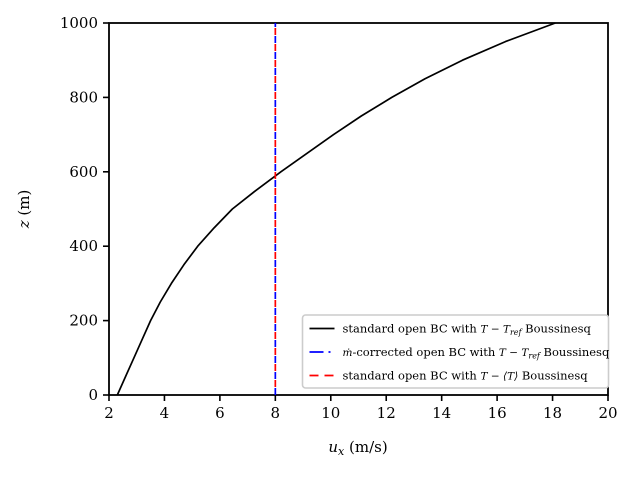  Describe the element at coordinates (220, 413) in the screenshot. I see `x-tick-label: 6` at that location.